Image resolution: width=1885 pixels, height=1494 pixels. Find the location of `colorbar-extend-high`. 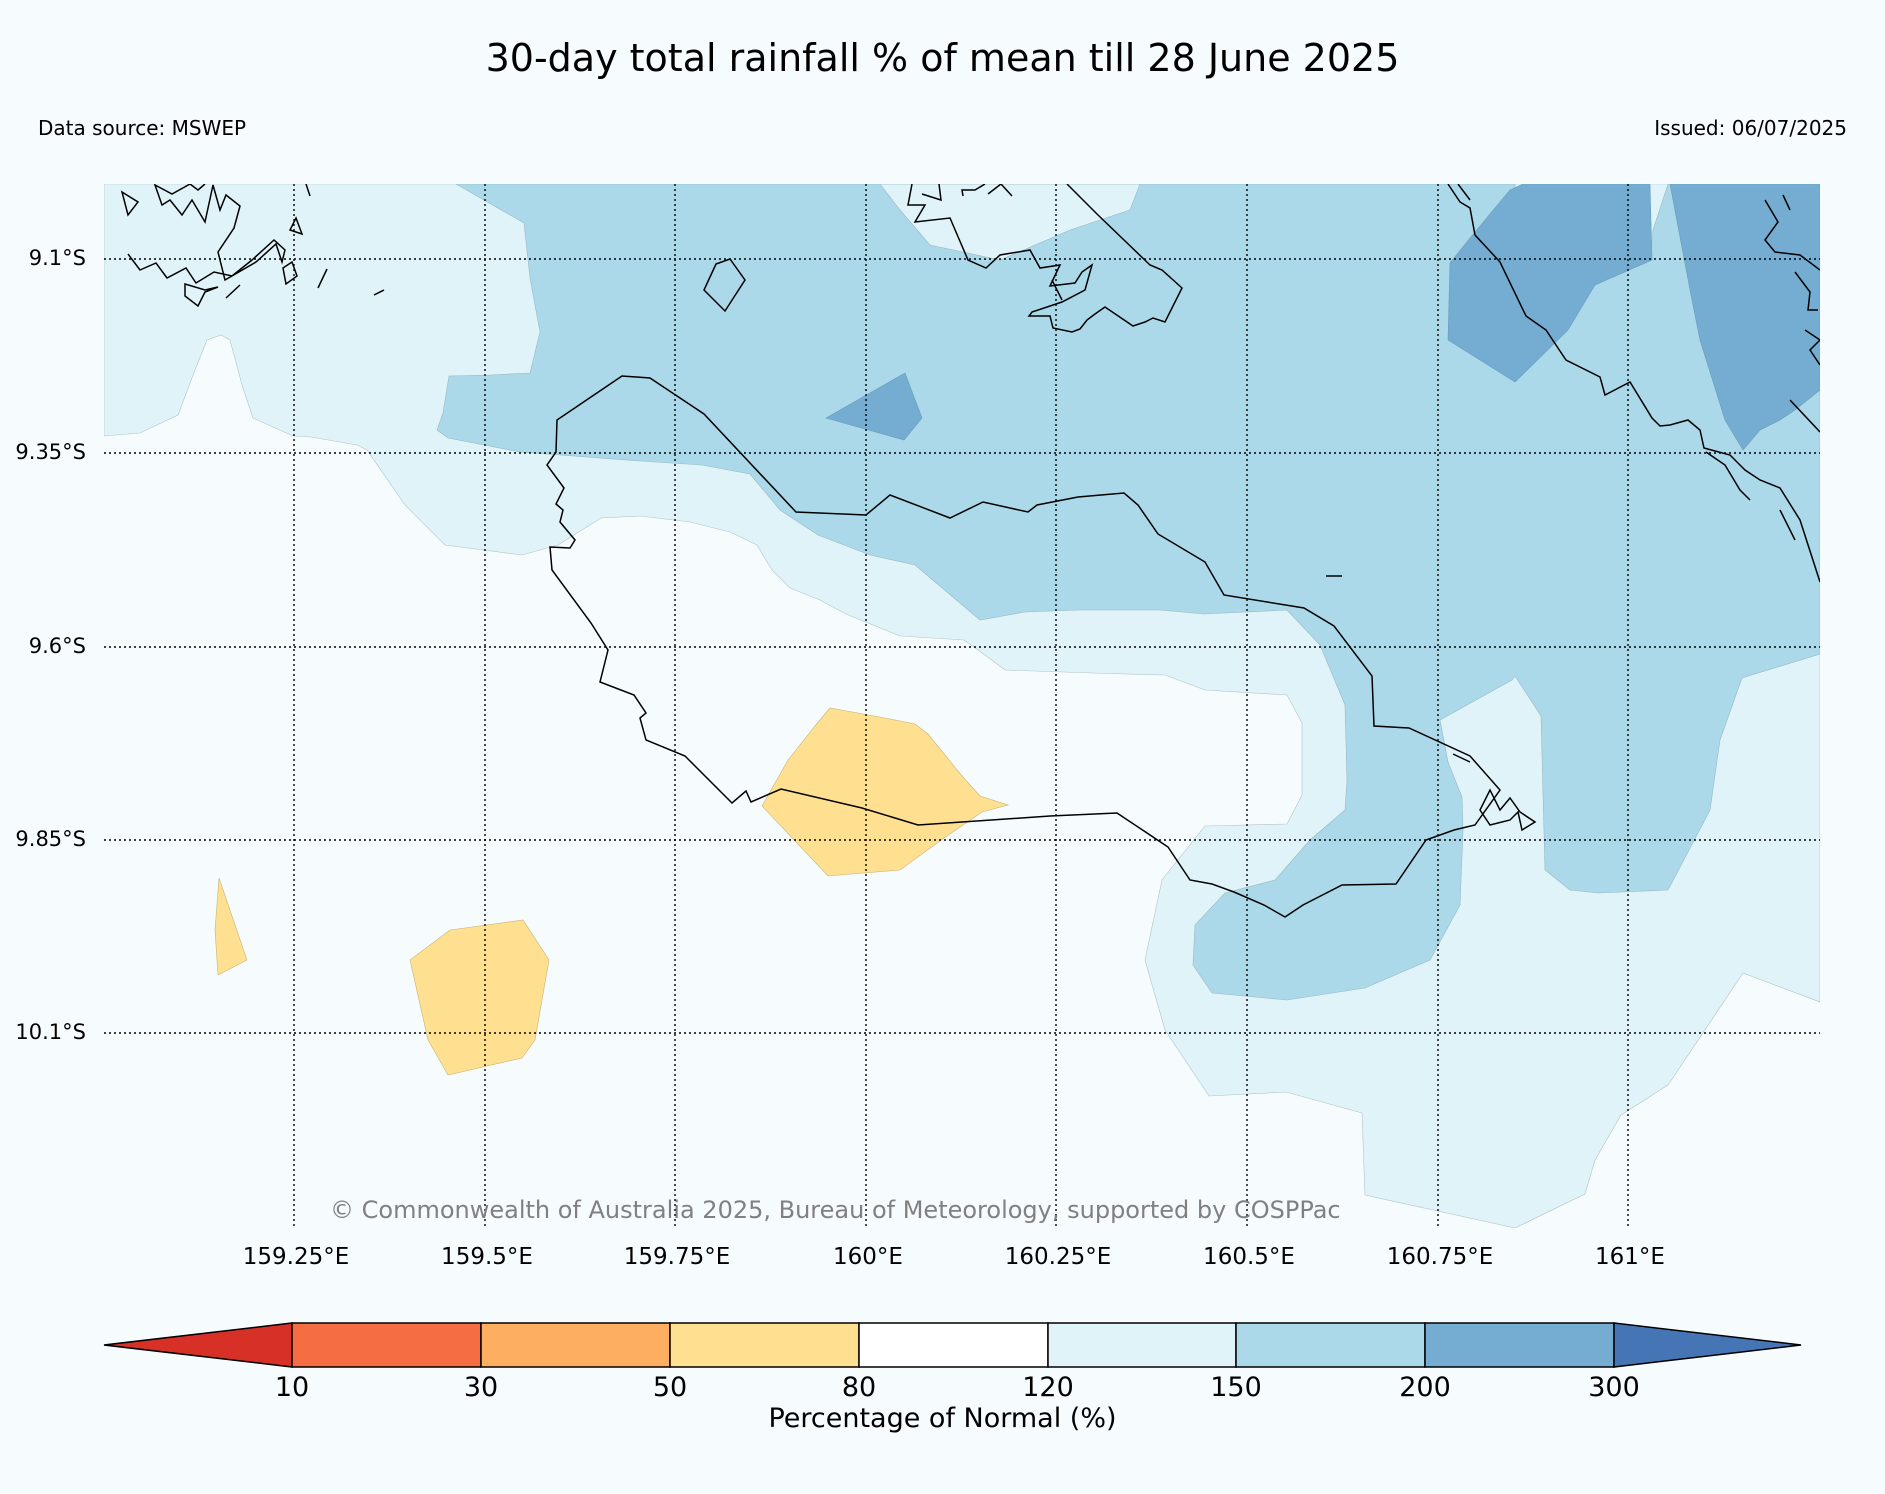

colorbar-extend-high is located at coordinates (1707, 1345).